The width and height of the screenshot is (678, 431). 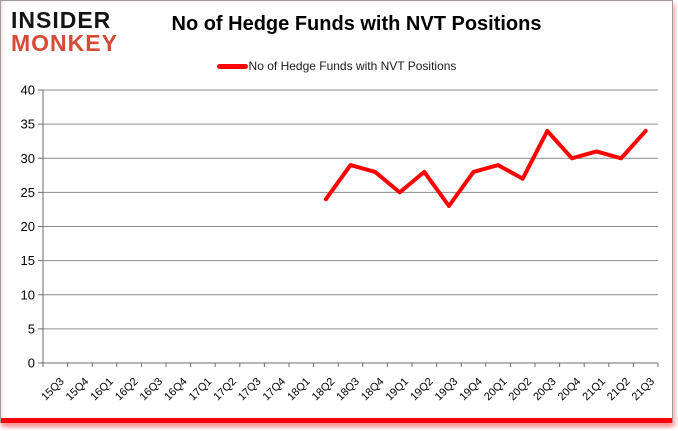 I want to click on x-axis-label: 18Q4, so click(x=373, y=390).